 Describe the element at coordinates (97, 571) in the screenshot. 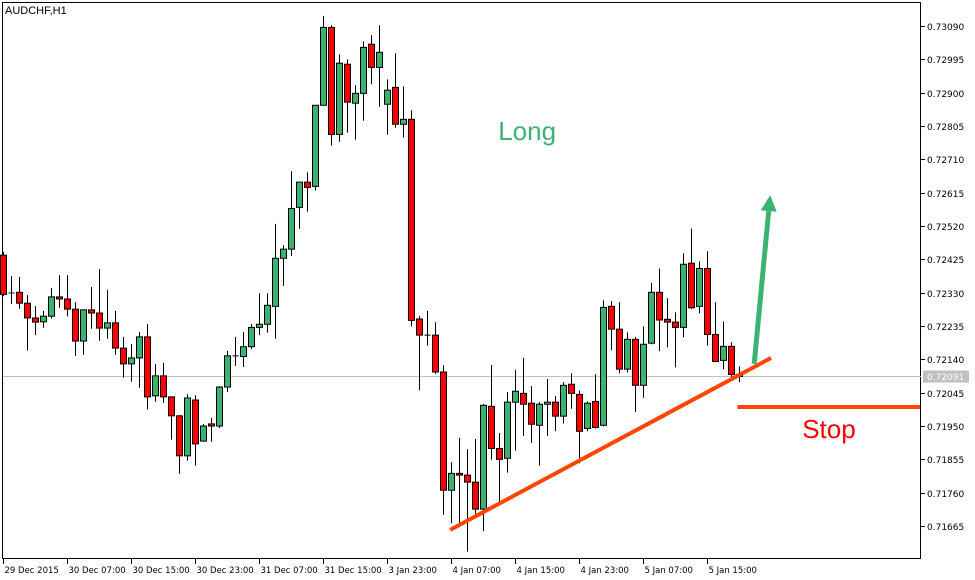

I see `x-tick-label: 30 Dec 07:00` at that location.